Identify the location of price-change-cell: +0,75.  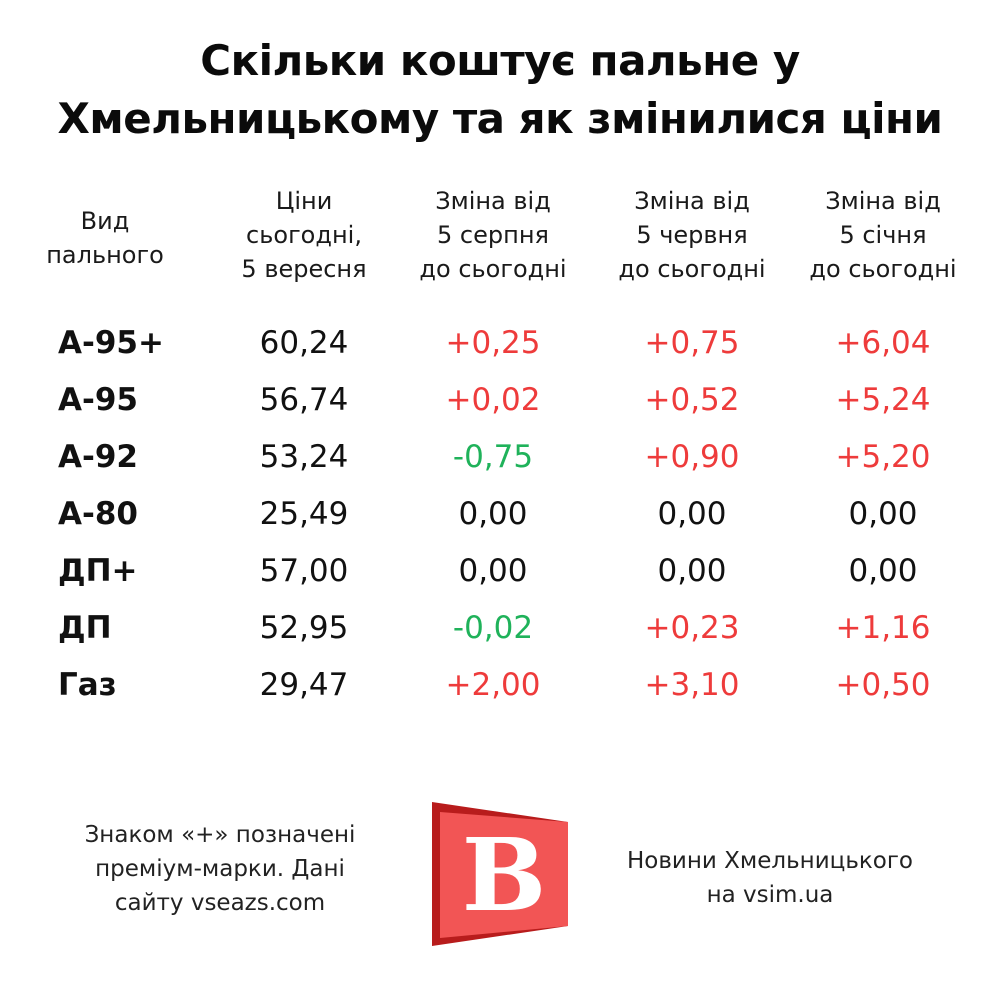
(692, 343).